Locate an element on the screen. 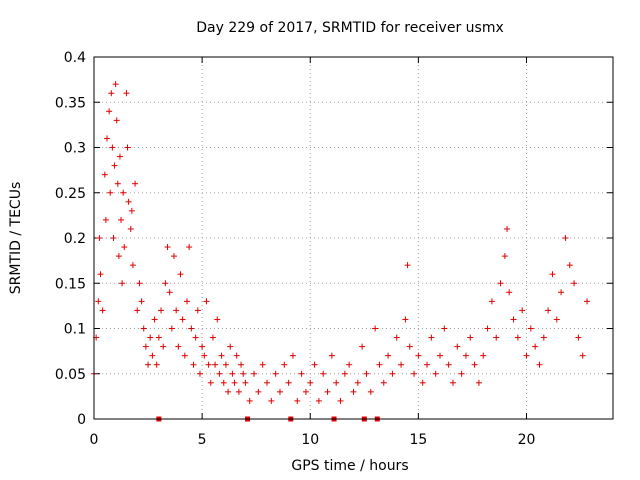  y-tick-label: 0.3 is located at coordinates (75, 149).